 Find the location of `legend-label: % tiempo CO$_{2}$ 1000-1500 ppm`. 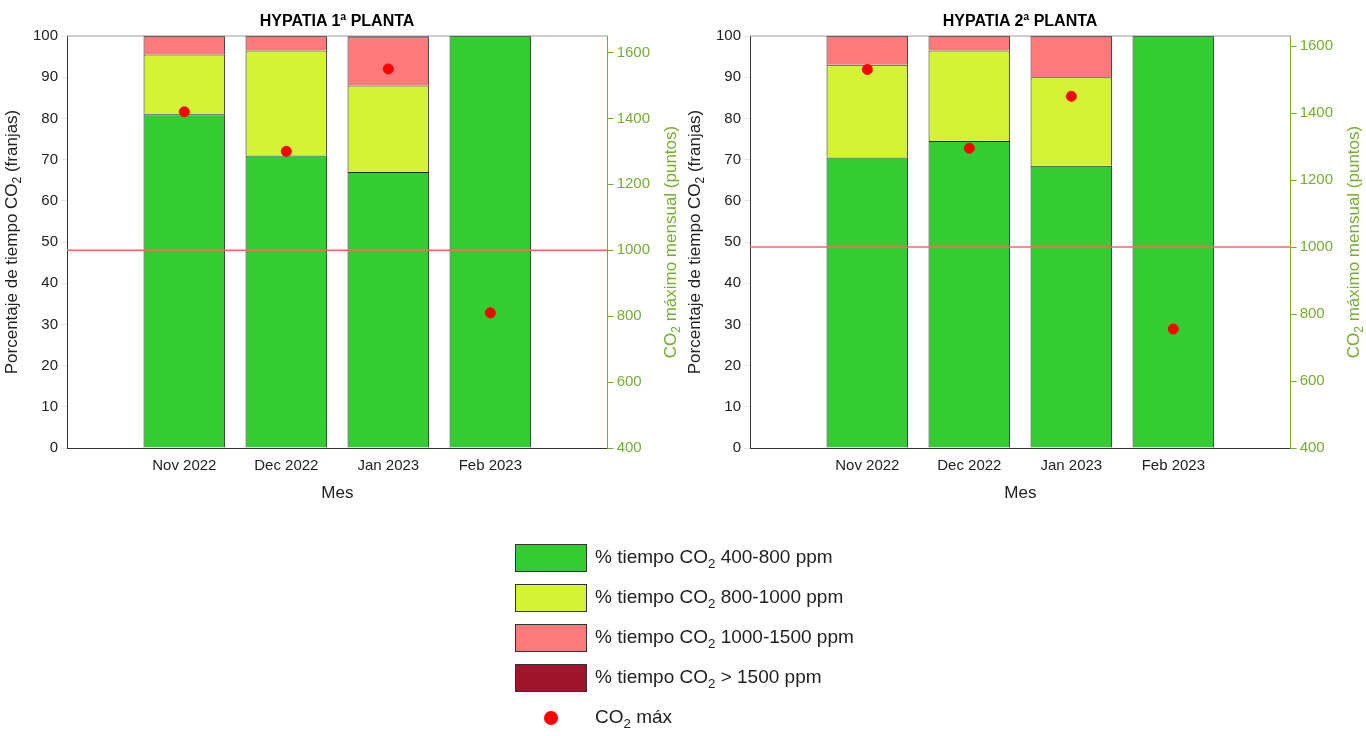

legend-label: % tiempo CO$_{2}$ 1000-1500 ppm is located at coordinates (724, 638).